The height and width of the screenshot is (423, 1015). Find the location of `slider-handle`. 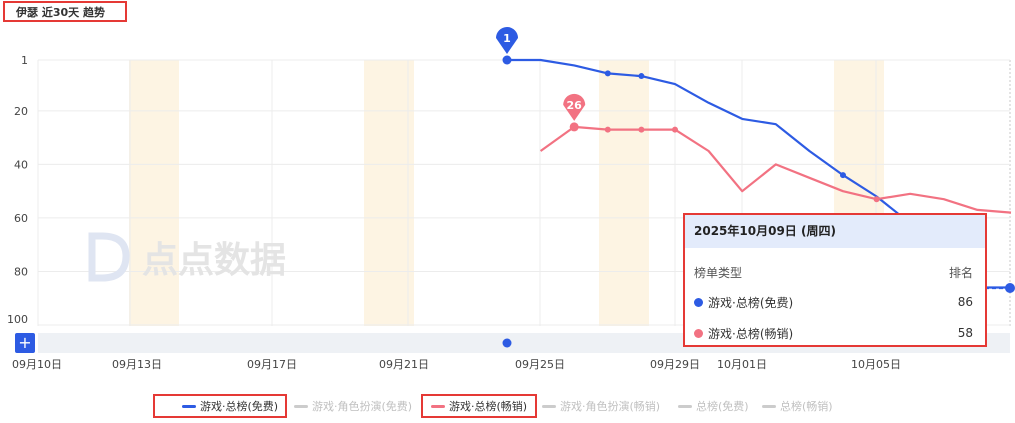

slider-handle is located at coordinates (507, 343).